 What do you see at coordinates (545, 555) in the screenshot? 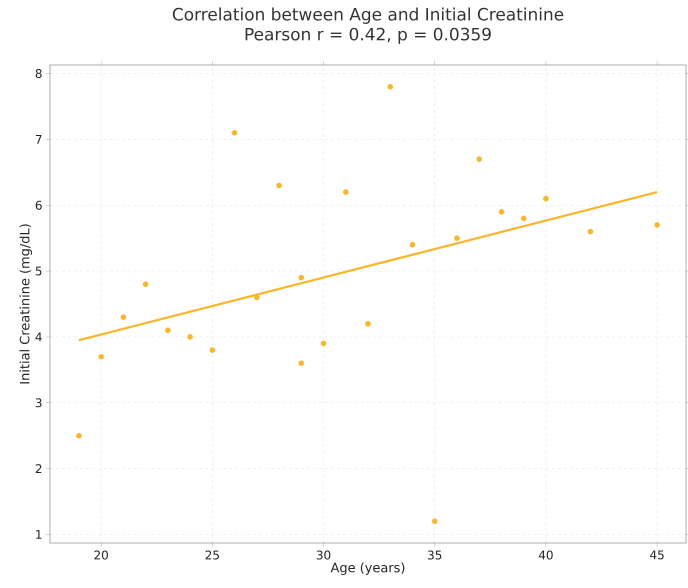
I see `x-tick-label: 40` at bounding box center [545, 555].